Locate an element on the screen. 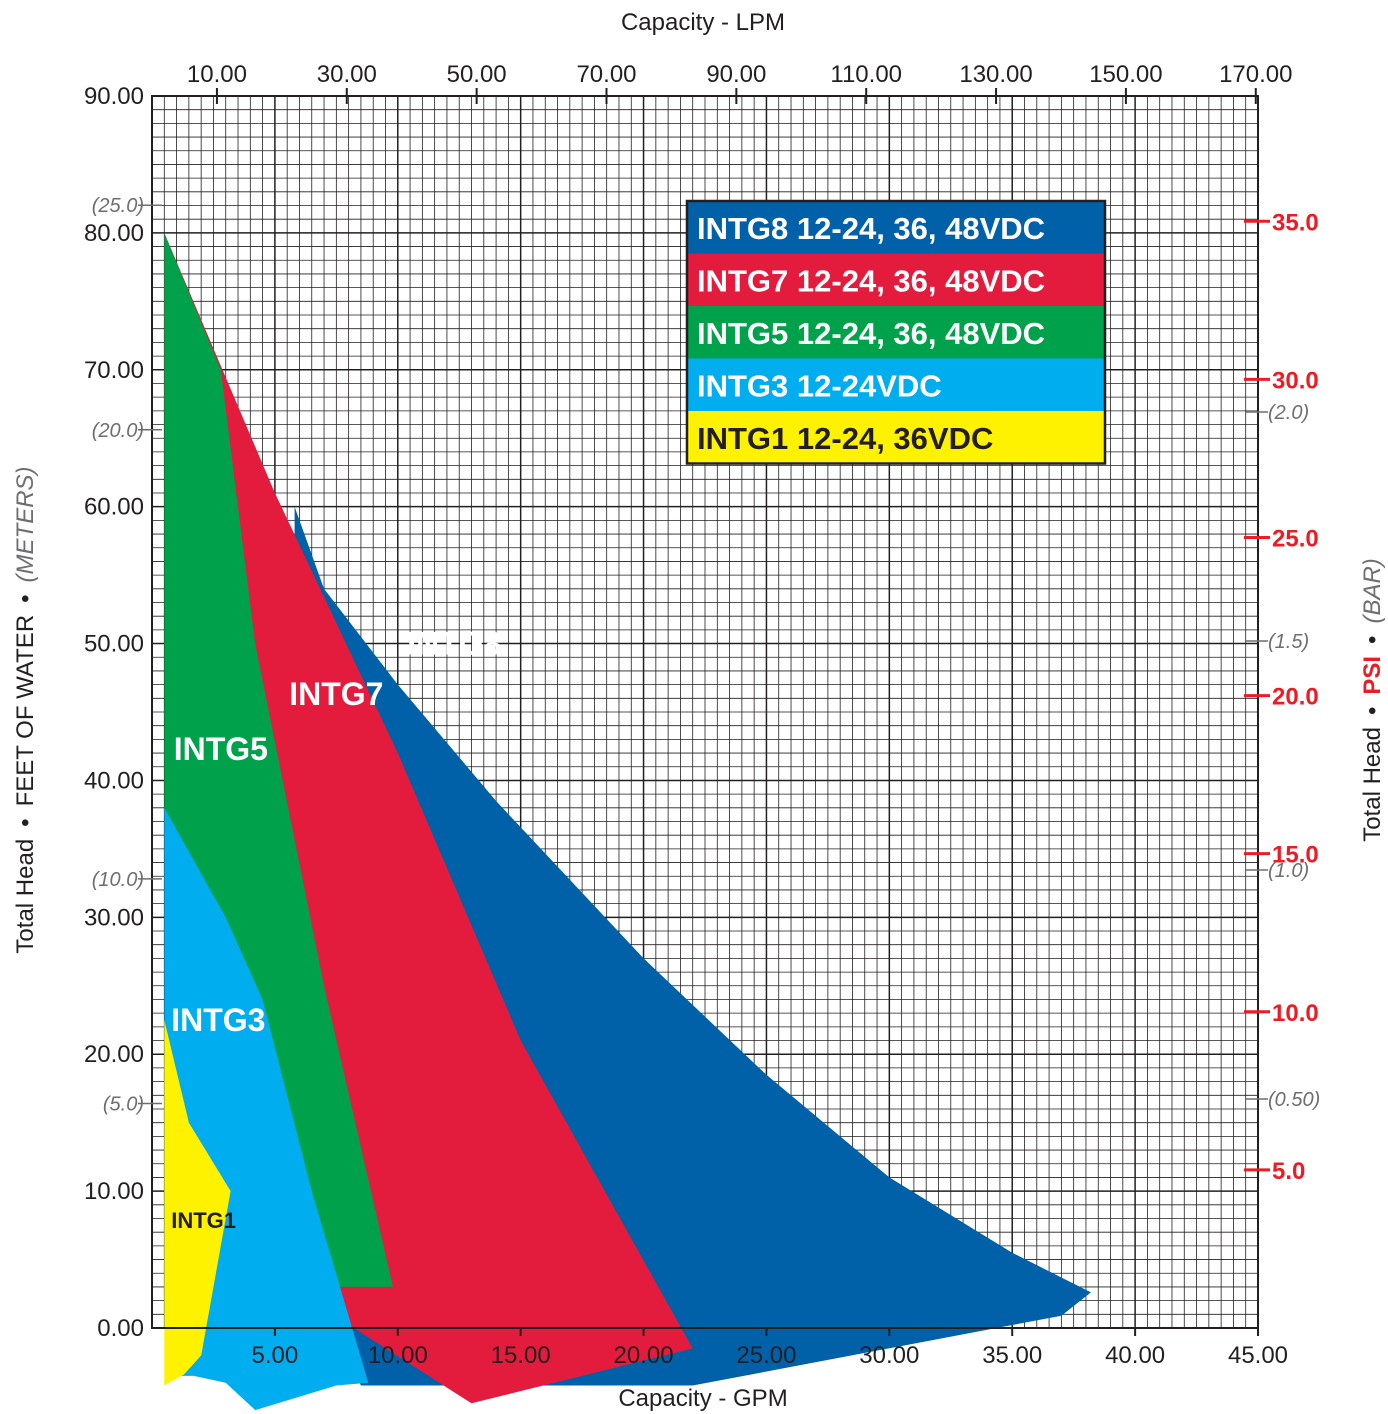  region-label-intg7: INTG7 is located at coordinates (336, 694).